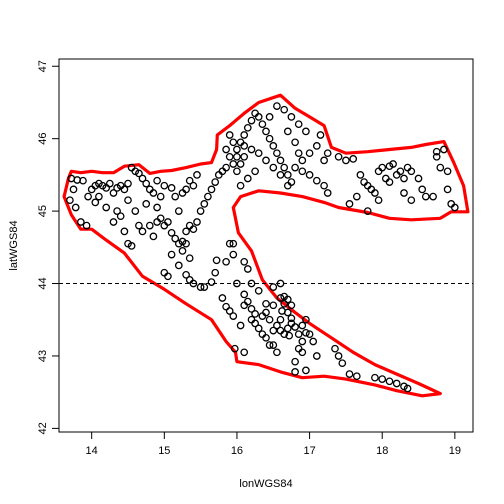 This screenshot has height=504, width=504. What do you see at coordinates (43, 356) in the screenshot?
I see `y-tick-label: 43` at bounding box center [43, 356].